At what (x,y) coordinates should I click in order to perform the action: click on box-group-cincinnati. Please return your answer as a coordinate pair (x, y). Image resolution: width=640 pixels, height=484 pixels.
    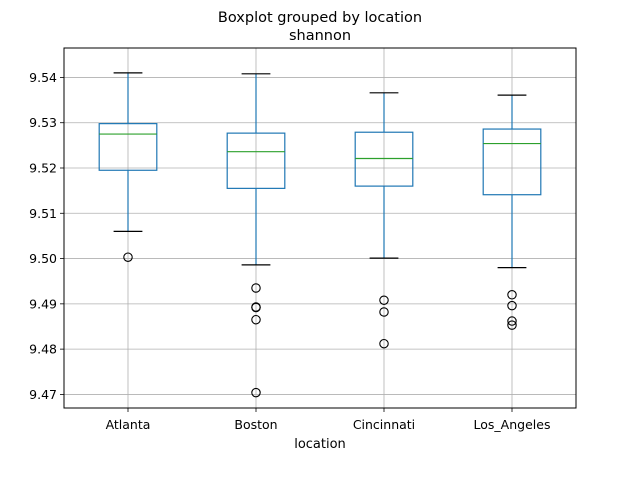
    Looking at the image, I should click on (384, 220).